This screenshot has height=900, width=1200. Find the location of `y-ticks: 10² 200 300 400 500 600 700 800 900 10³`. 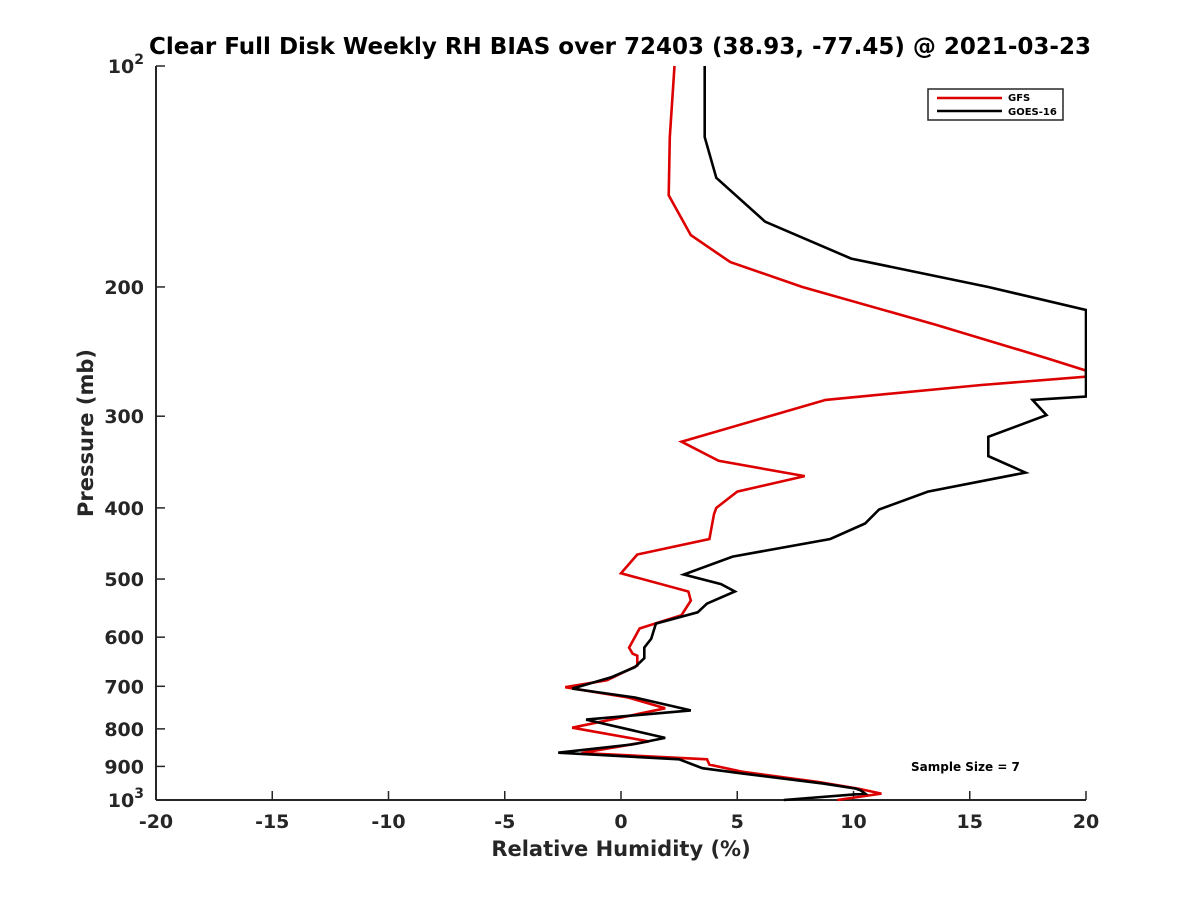

y-ticks: 10² 200 300 400 500 600 700 800 900 10³ is located at coordinates (134, 432).